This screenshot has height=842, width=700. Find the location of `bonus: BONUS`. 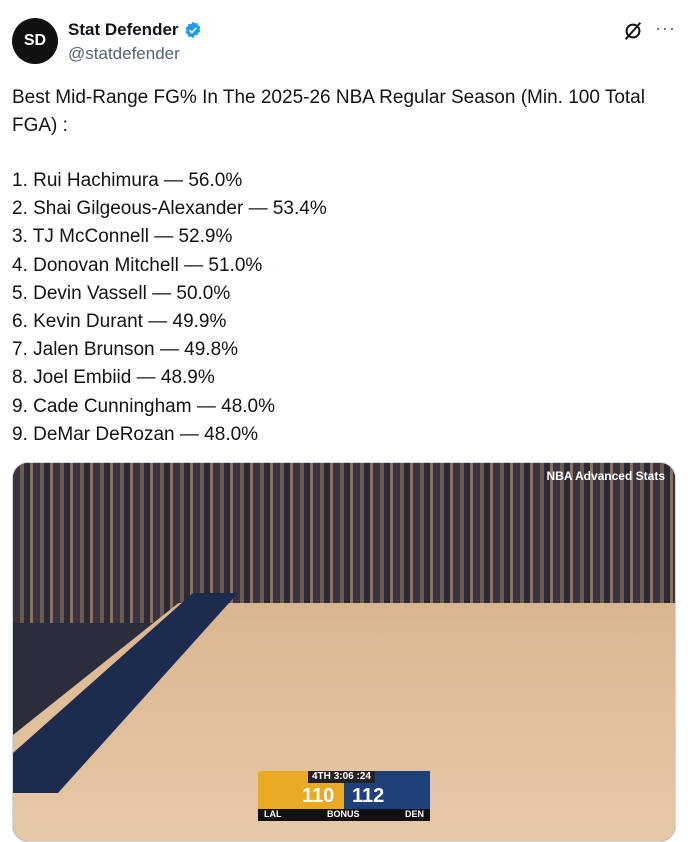

bonus: BONUS is located at coordinates (343, 814).